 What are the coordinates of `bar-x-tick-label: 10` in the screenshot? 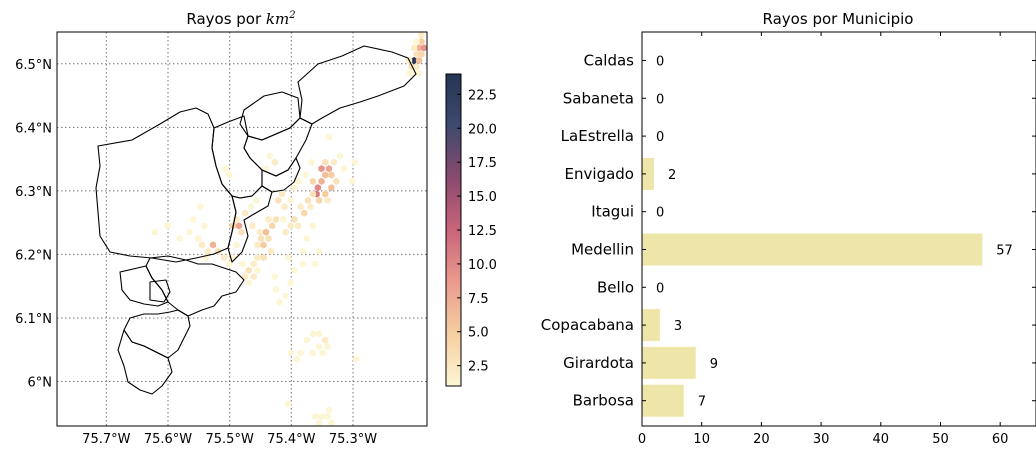 It's located at (701, 439).